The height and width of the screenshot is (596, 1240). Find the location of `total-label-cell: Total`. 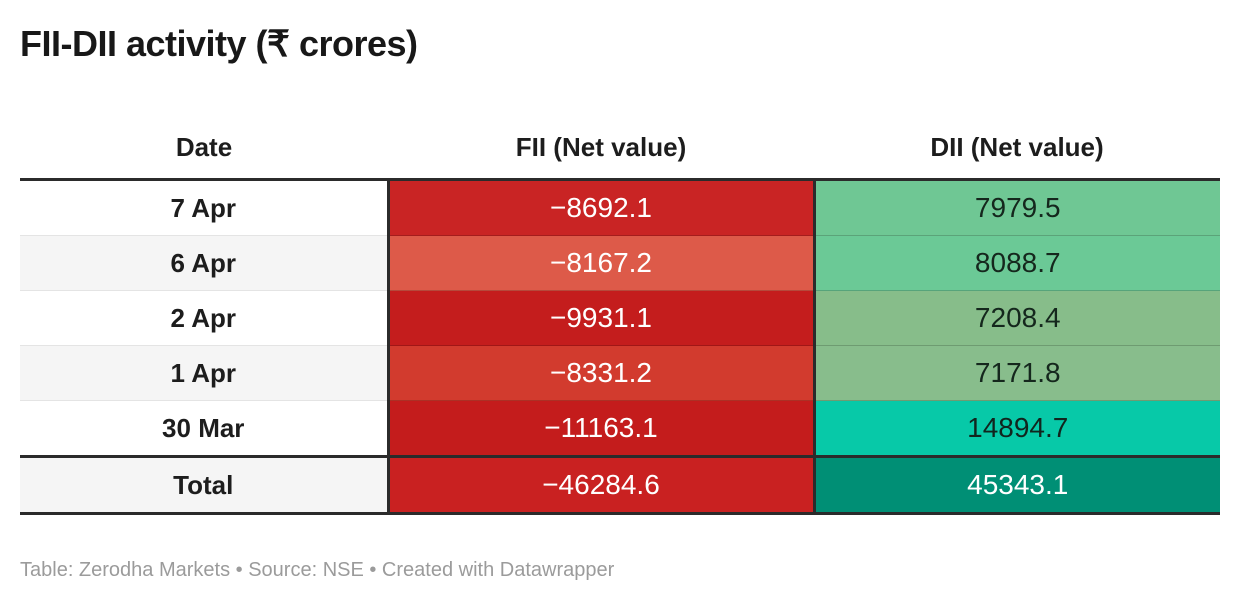

total-label-cell: Total is located at coordinates (204, 485).